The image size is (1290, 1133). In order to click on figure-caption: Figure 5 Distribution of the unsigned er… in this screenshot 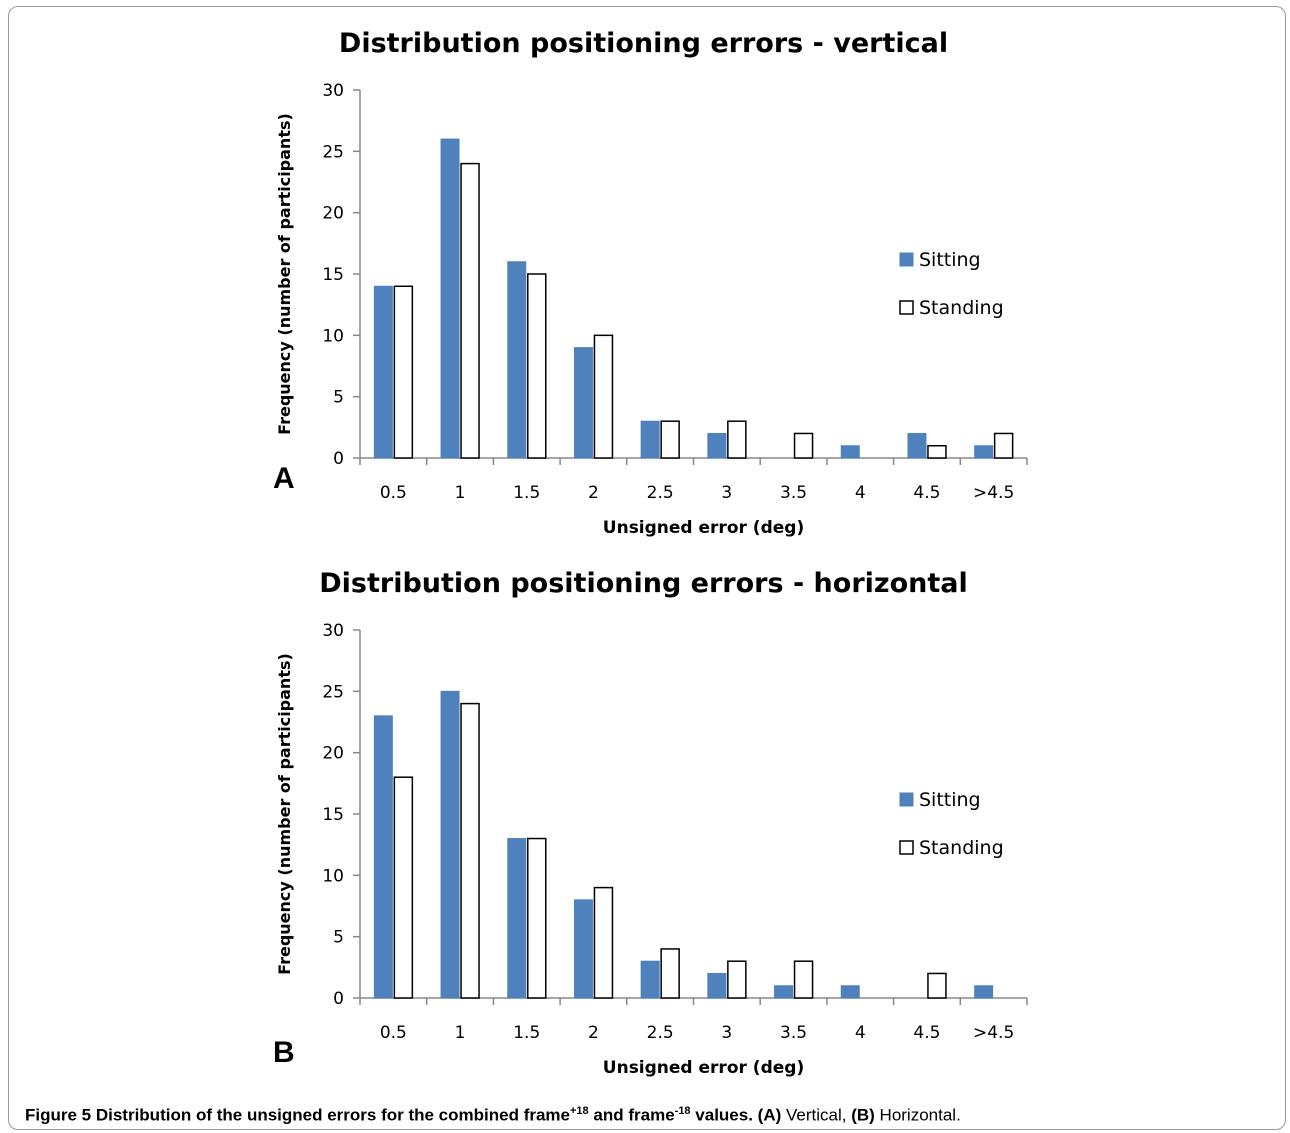, I will do `click(650, 1115)`.